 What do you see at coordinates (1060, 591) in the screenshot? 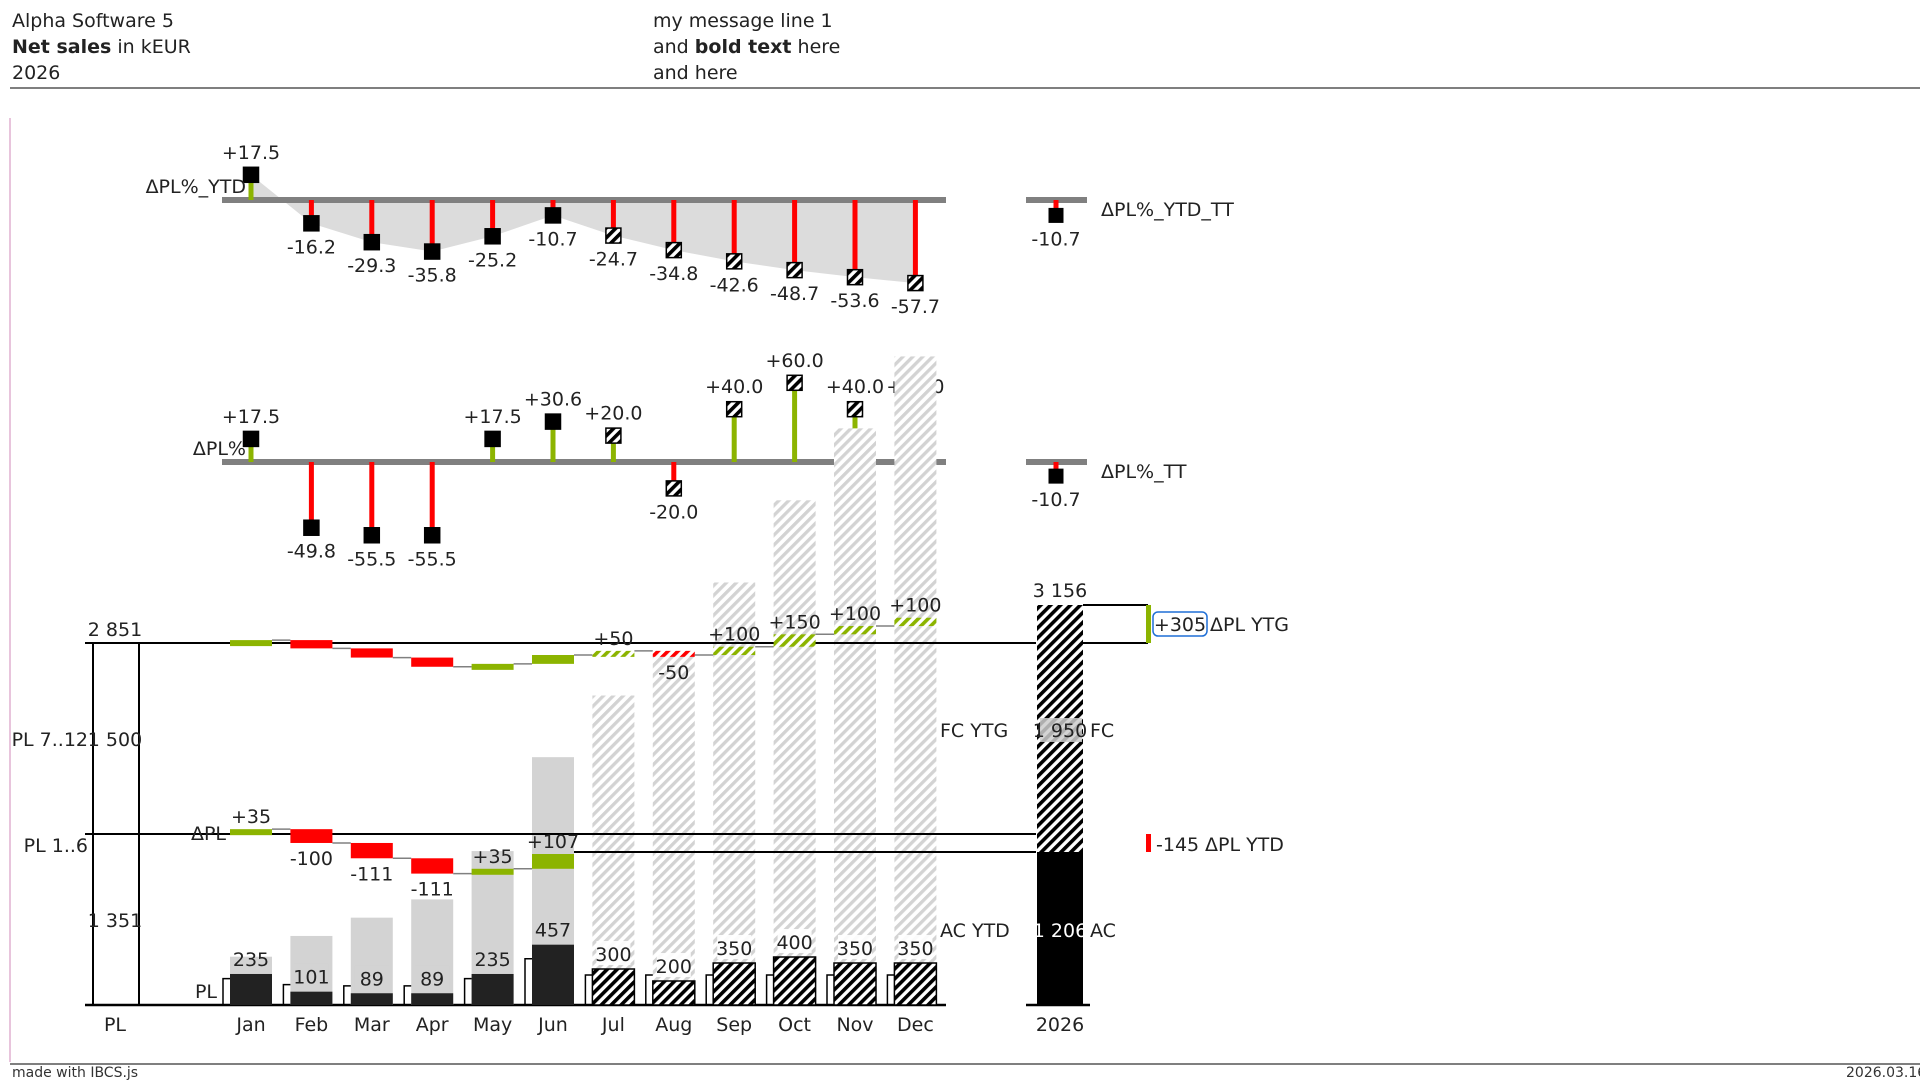
I see `total-value-label: 3 156` at bounding box center [1060, 591].